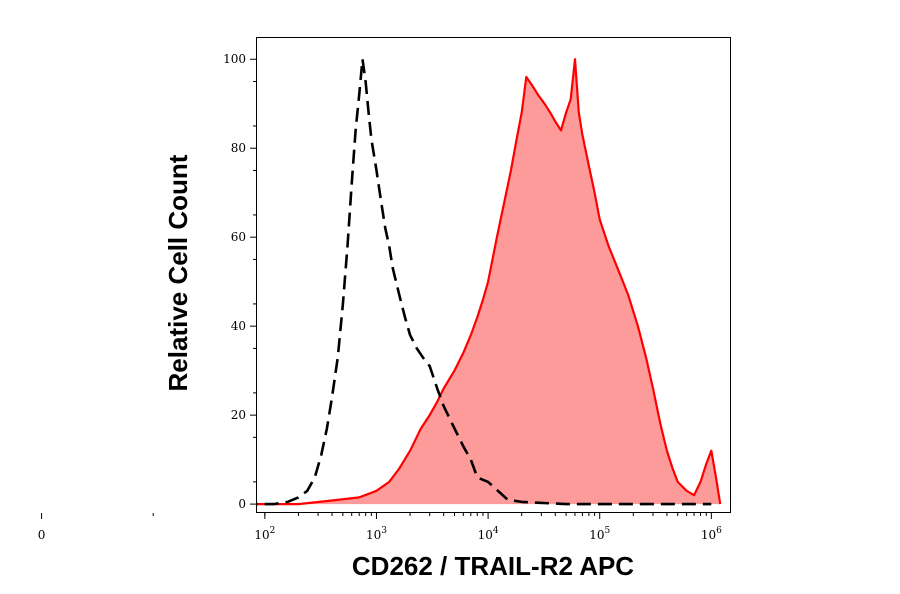 The height and width of the screenshot is (594, 900). Describe the element at coordinates (239, 281) in the screenshot. I see `y-axis: 0 20 40 60 80 100` at that location.